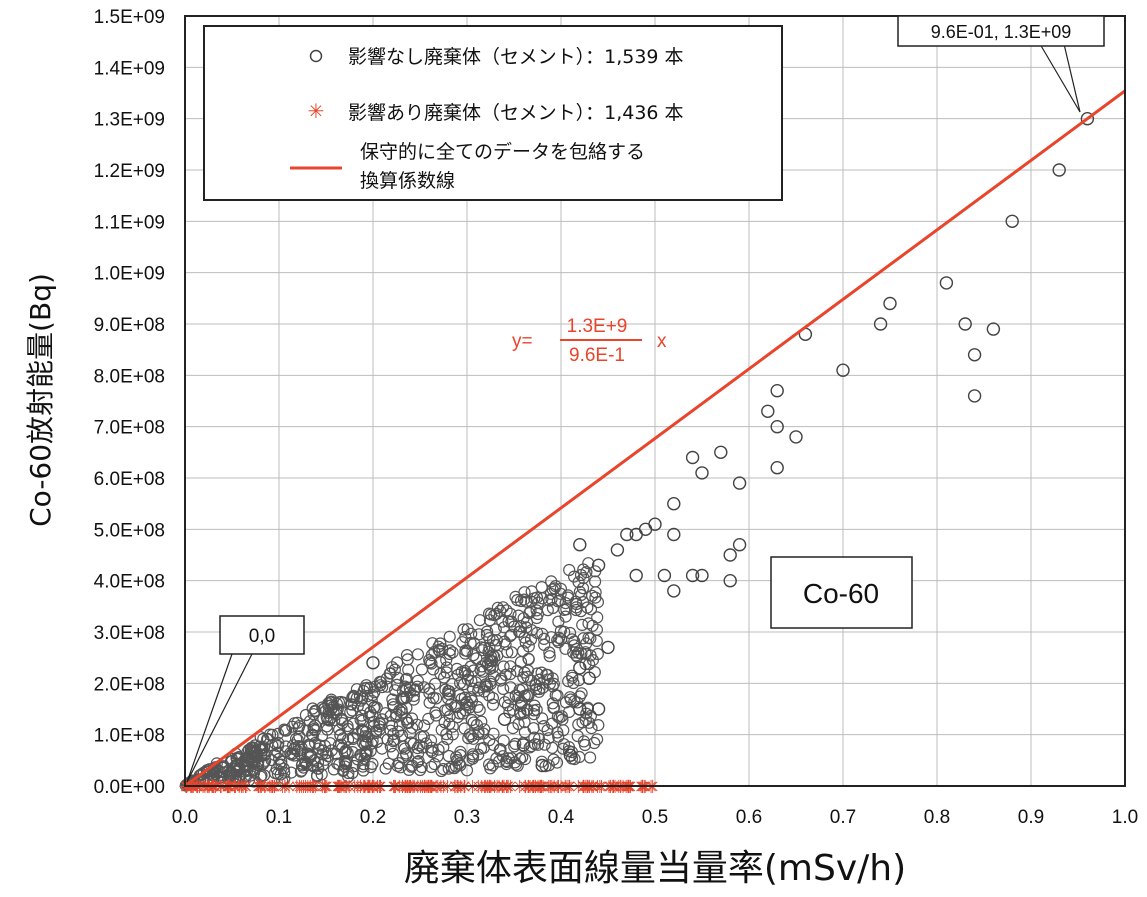 The image size is (1147, 897). Describe the element at coordinates (937, 817) in the screenshot. I see `x-tick-label: 0.8` at that location.